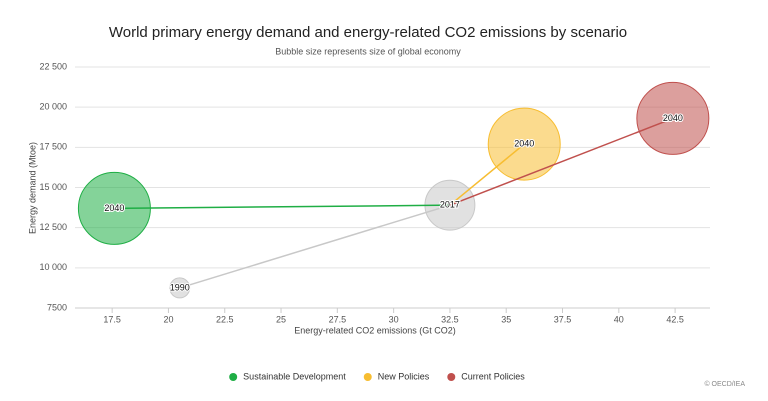 This screenshot has height=401, width=768. What do you see at coordinates (225, 319) in the screenshot?
I see `x-tick-label: 22.5` at bounding box center [225, 319].